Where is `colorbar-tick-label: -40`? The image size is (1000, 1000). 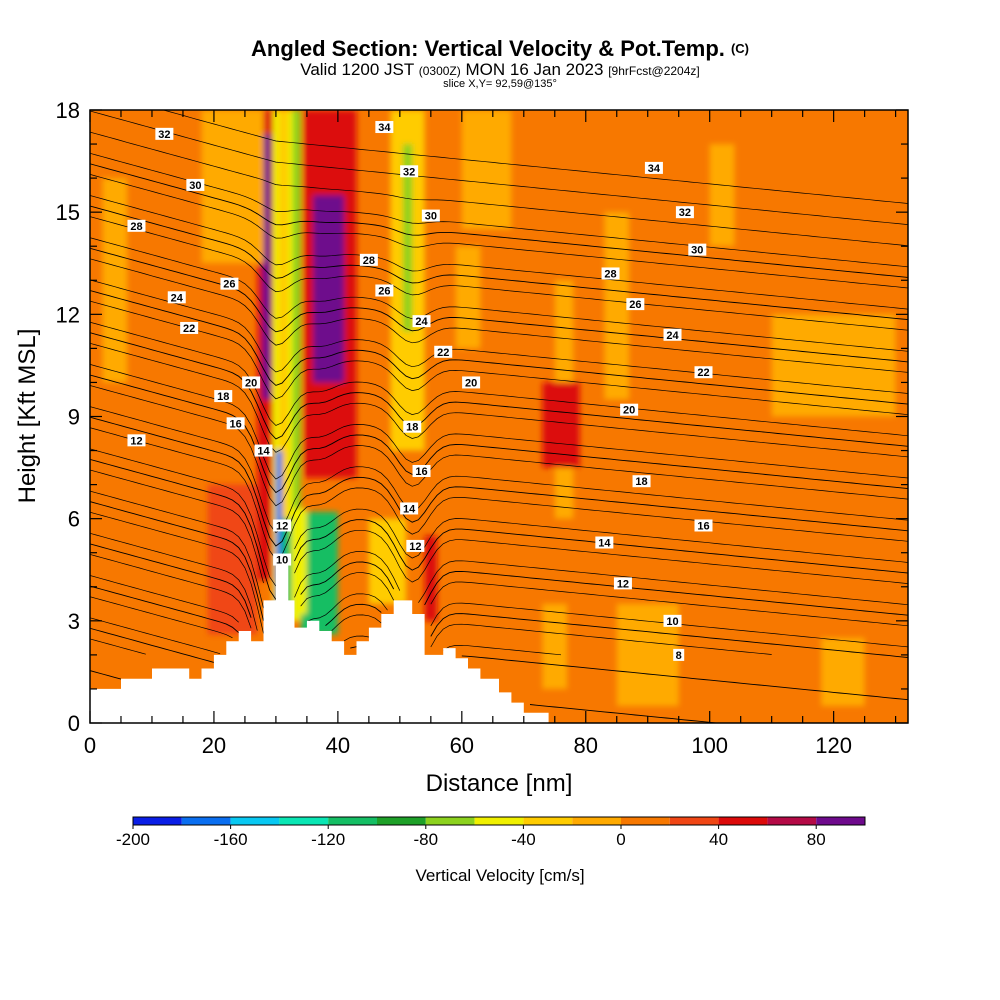 colorbar-tick-label: -40 is located at coordinates (523, 839).